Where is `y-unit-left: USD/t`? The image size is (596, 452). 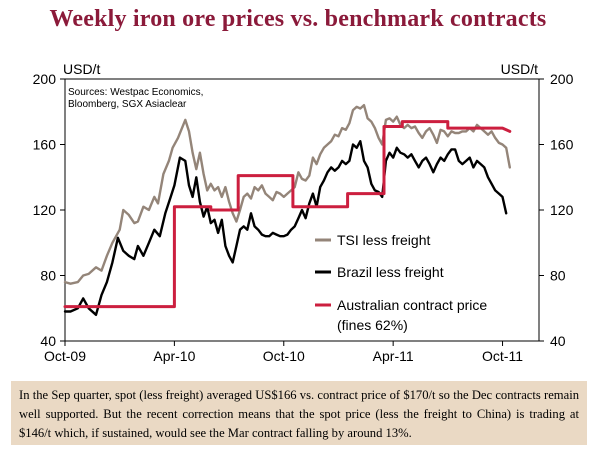
y-unit-left: USD/t is located at coordinates (81, 69).